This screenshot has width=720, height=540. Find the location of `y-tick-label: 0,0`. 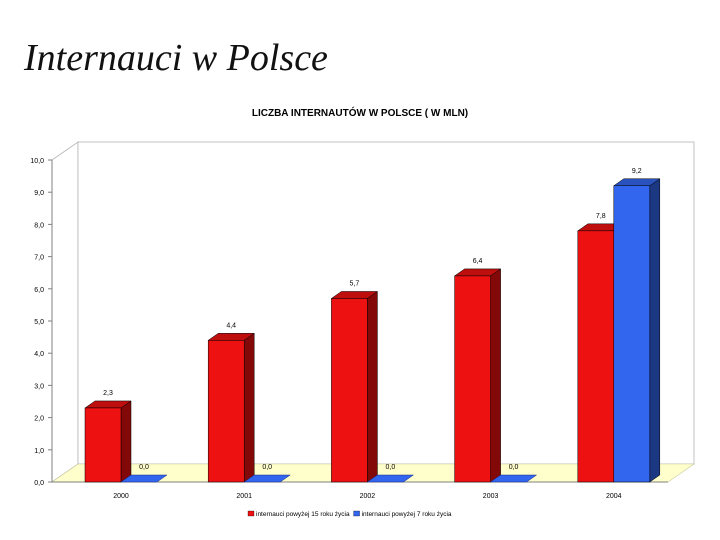

y-tick-label: 0,0 is located at coordinates (39, 483).